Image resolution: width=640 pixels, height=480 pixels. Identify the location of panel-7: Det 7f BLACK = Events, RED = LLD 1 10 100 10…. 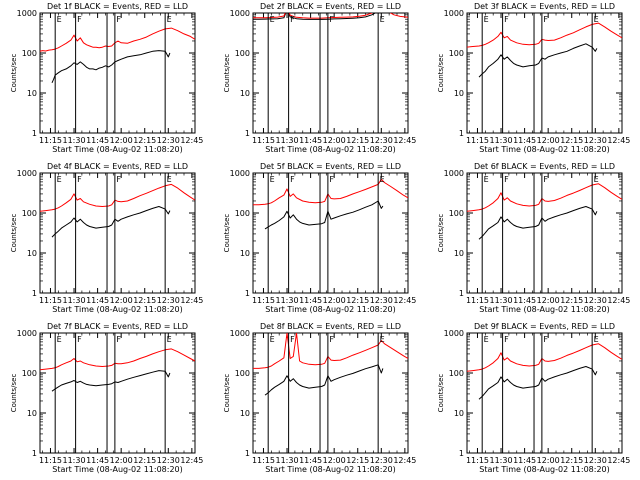
(106, 398).